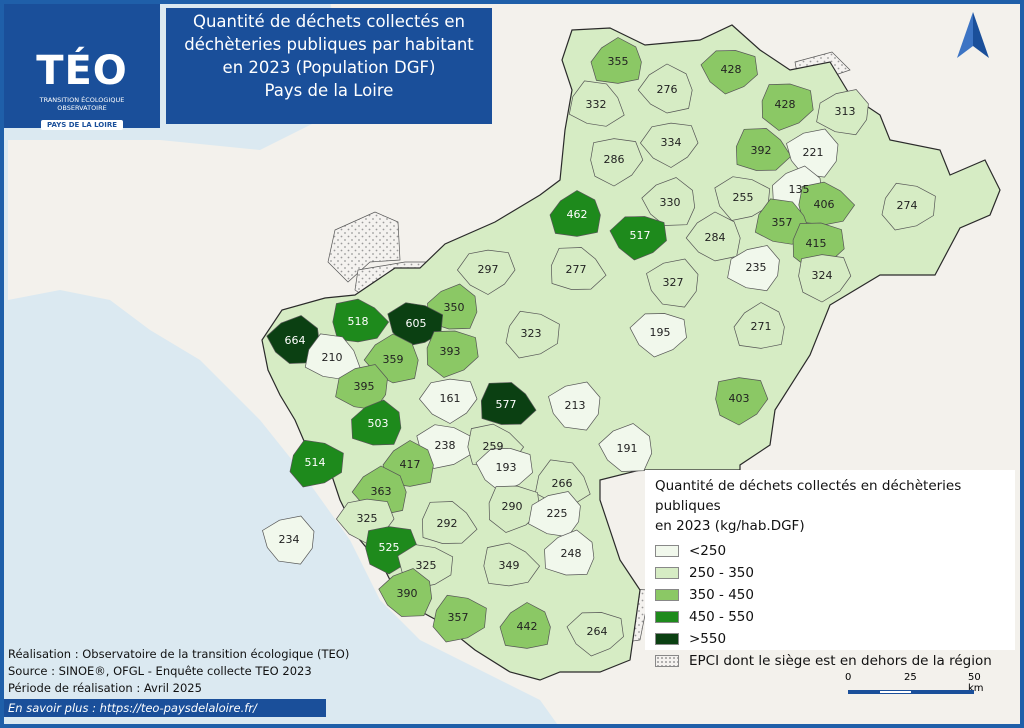 This screenshot has width=1024, height=728. What do you see at coordinates (721, 573) in the screenshot?
I see `legend-label: 250 - 350` at bounding box center [721, 573].